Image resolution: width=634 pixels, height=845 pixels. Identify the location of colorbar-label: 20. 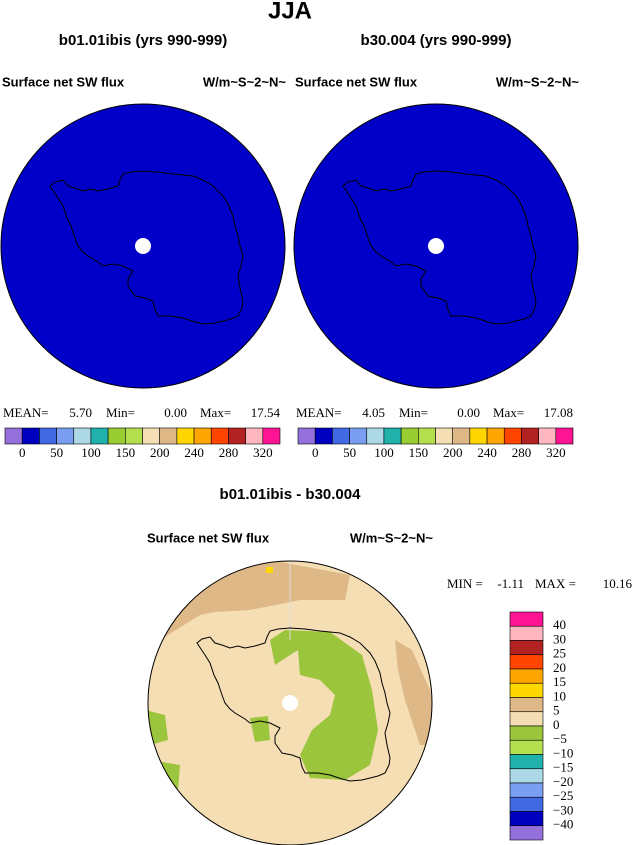
(559, 667).